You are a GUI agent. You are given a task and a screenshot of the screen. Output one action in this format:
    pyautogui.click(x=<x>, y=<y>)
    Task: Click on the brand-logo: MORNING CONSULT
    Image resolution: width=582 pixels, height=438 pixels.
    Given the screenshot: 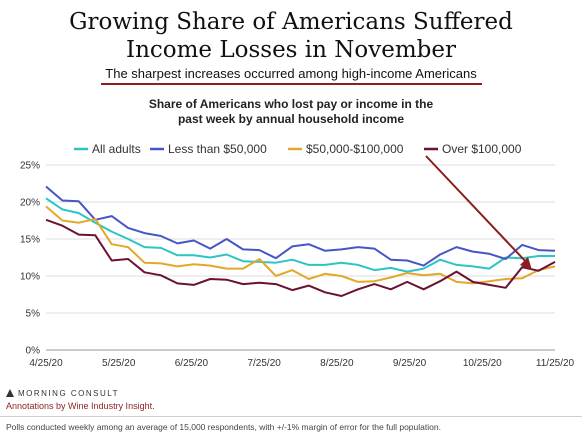 What is the action you would take?
    pyautogui.click(x=62, y=393)
    